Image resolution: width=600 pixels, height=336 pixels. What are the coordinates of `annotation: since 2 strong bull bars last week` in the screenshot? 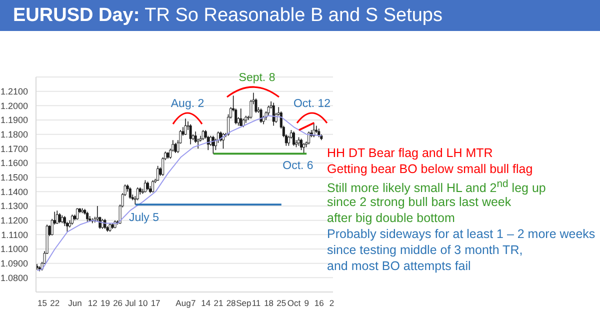 It's located at (419, 202).